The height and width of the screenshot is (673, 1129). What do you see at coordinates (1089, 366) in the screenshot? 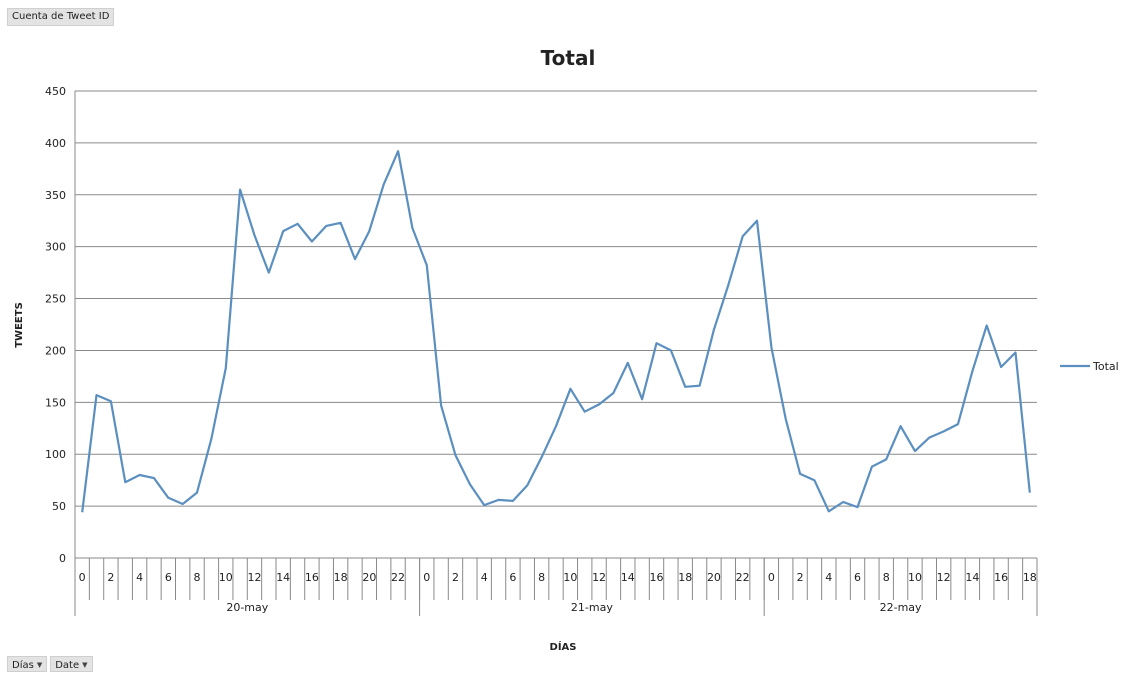
I see `legend: Total` at bounding box center [1089, 366].